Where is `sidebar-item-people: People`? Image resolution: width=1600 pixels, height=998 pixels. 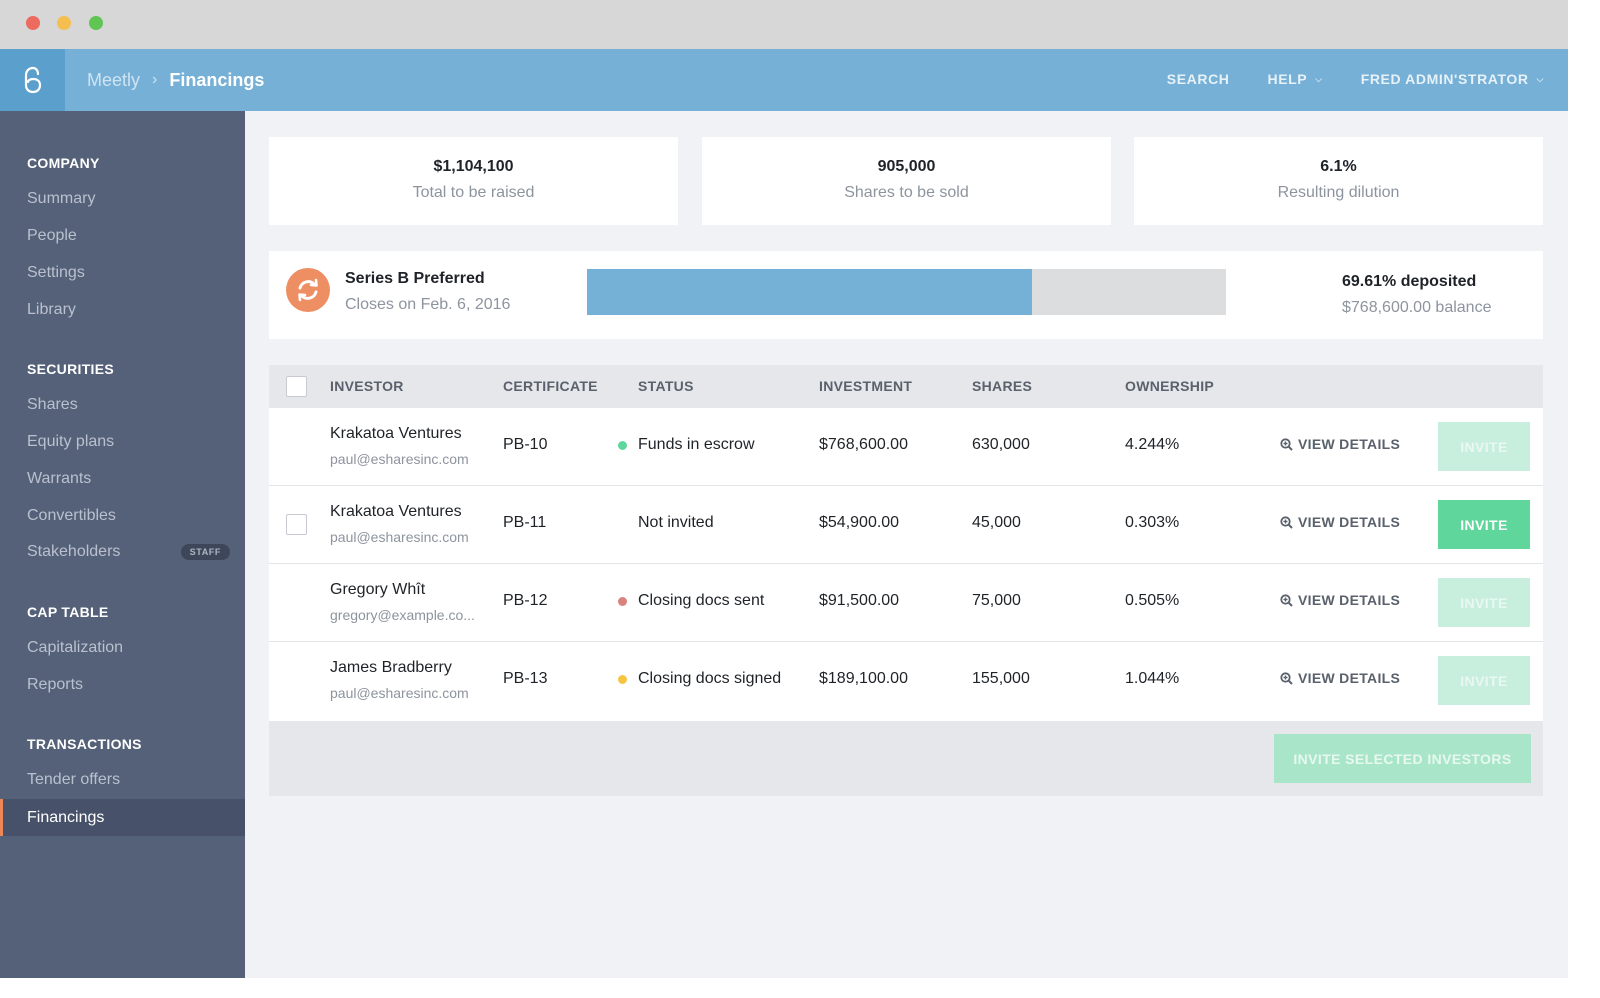 sidebar-item-people: People is located at coordinates (52, 235).